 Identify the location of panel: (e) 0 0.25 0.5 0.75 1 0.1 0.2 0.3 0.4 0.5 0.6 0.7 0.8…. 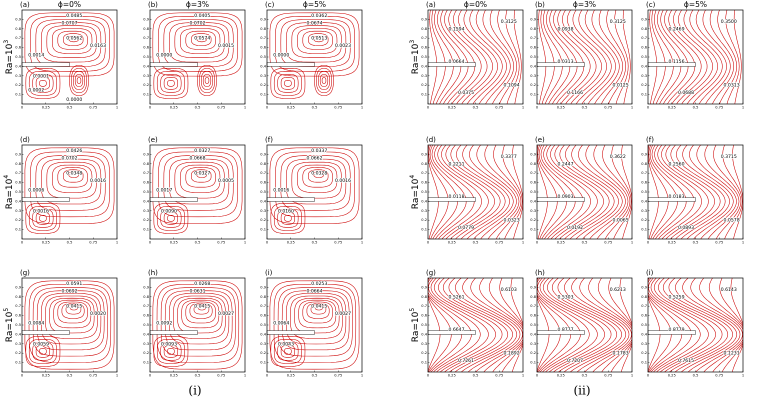
(581, 190).